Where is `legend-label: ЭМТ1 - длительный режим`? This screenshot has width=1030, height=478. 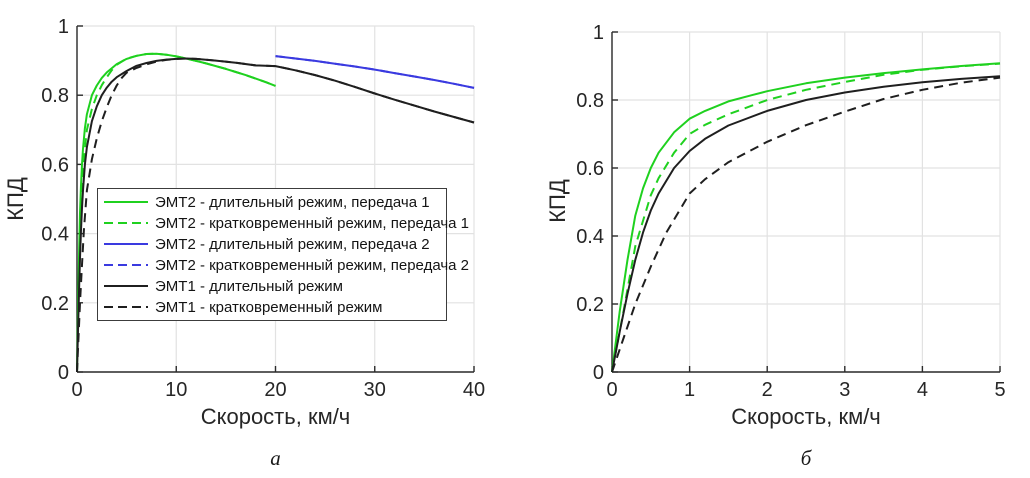
legend-label: ЭМТ1 - длительный режим is located at coordinates (249, 286).